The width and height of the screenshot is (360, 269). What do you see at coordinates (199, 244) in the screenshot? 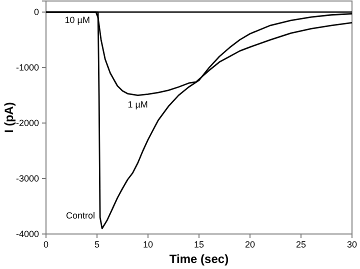
I see `x-tick-label: 15` at bounding box center [199, 244].